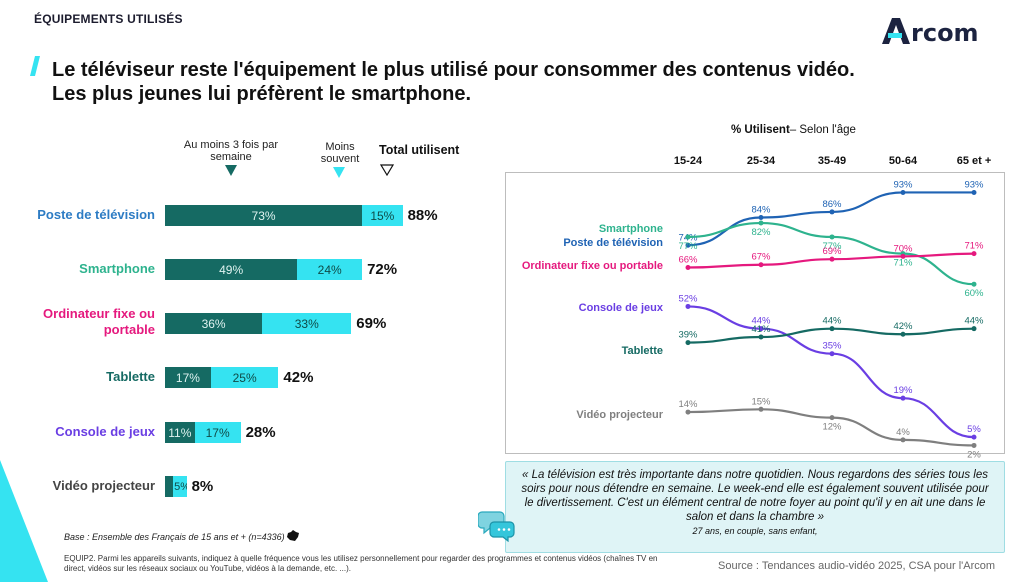 The image size is (1024, 582). What do you see at coordinates (974, 293) in the screenshot?
I see `series-value-label: 60%` at bounding box center [974, 293].